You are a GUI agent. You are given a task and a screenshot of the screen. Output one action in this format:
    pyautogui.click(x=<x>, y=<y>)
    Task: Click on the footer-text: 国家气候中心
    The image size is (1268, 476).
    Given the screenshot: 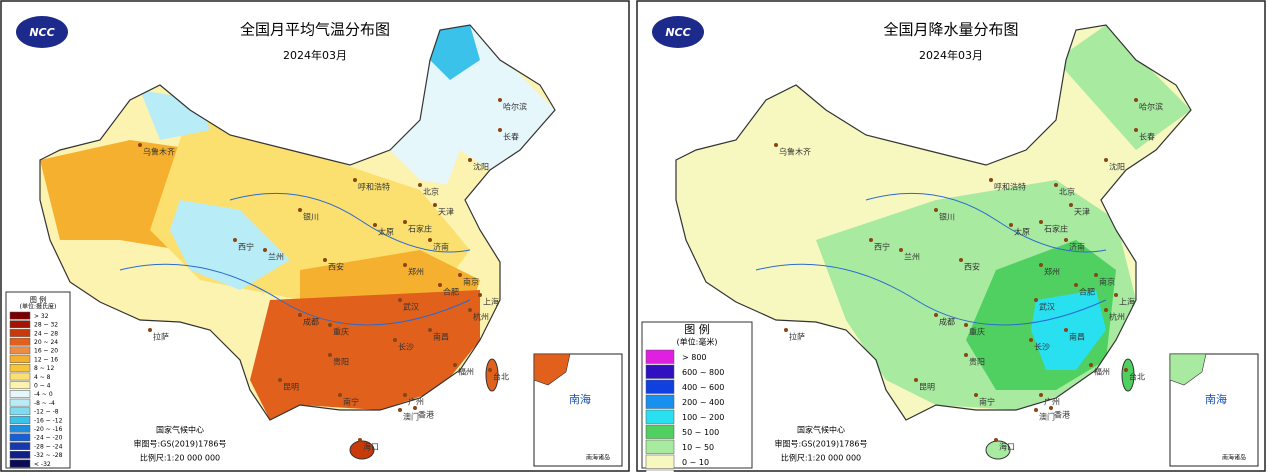 What is the action you would take?
    pyautogui.click(x=821, y=430)
    